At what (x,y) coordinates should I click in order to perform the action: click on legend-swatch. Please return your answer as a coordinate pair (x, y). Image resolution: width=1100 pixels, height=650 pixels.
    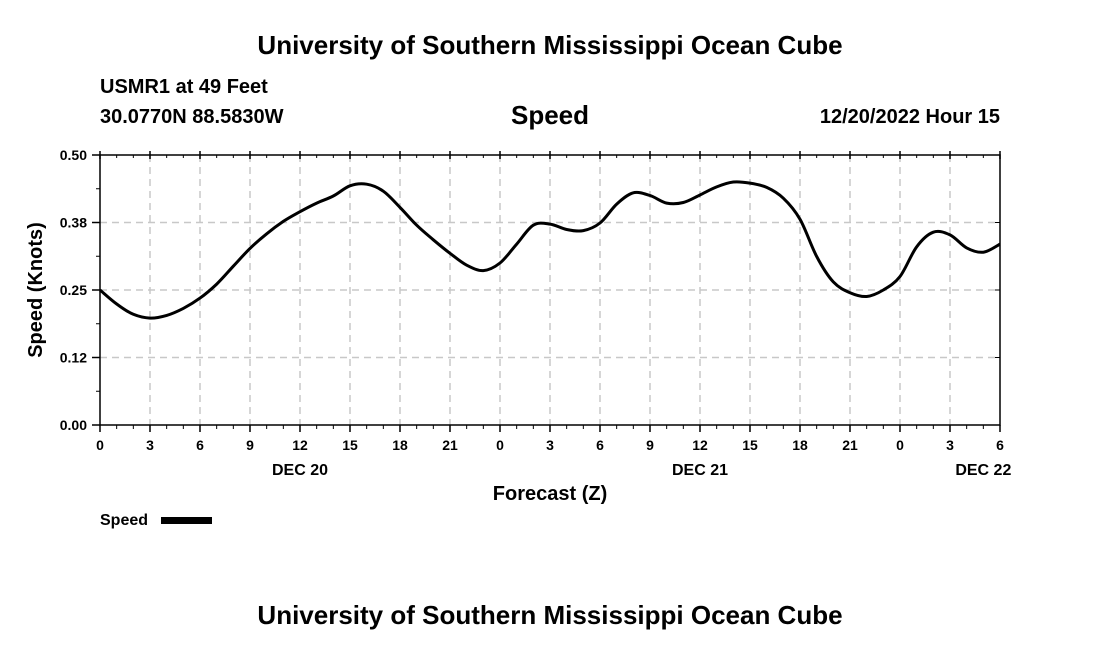
    Looking at the image, I should click on (186, 520).